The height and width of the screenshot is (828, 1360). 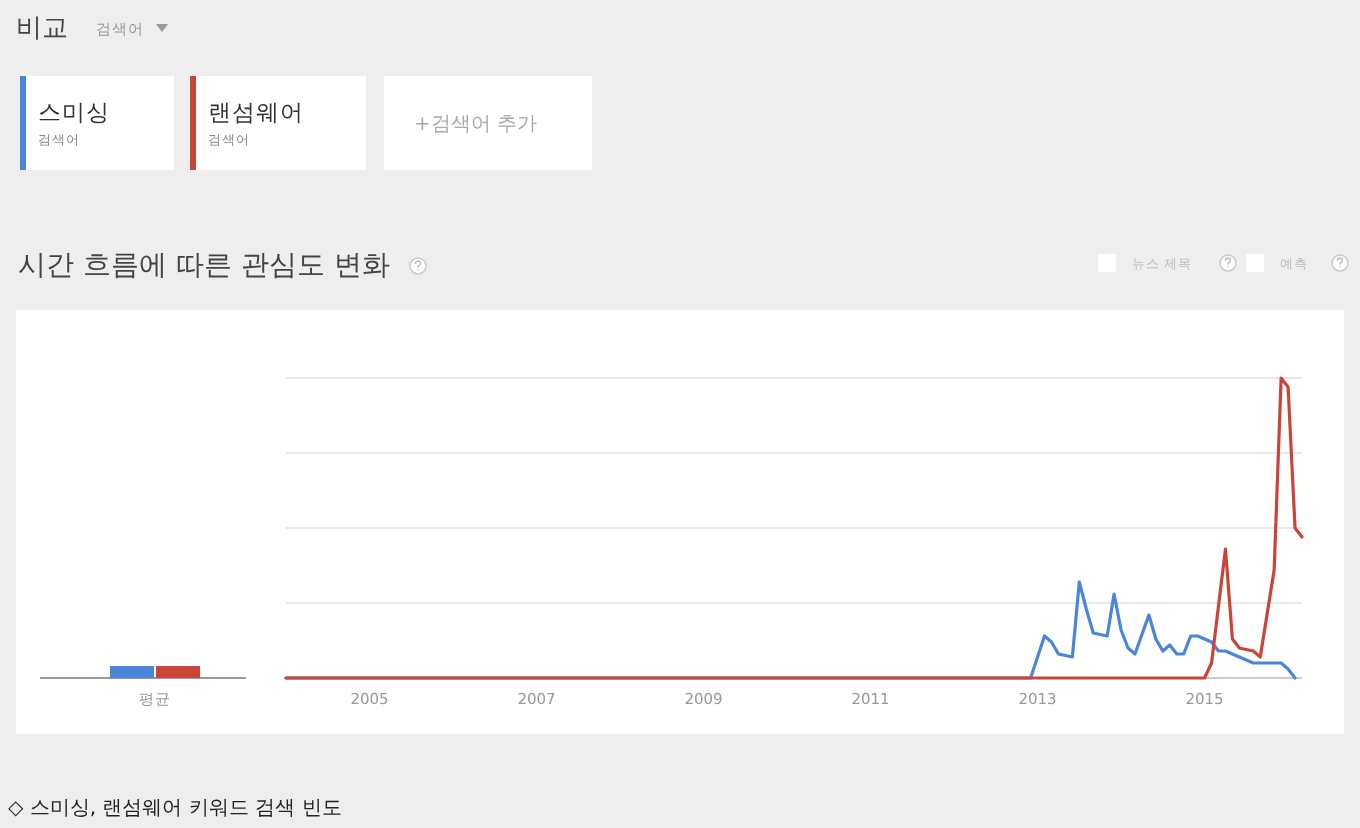 I want to click on text: ◇ 스미싱, 랜섬웨어 키워드 검색 빈도, so click(x=175, y=809).